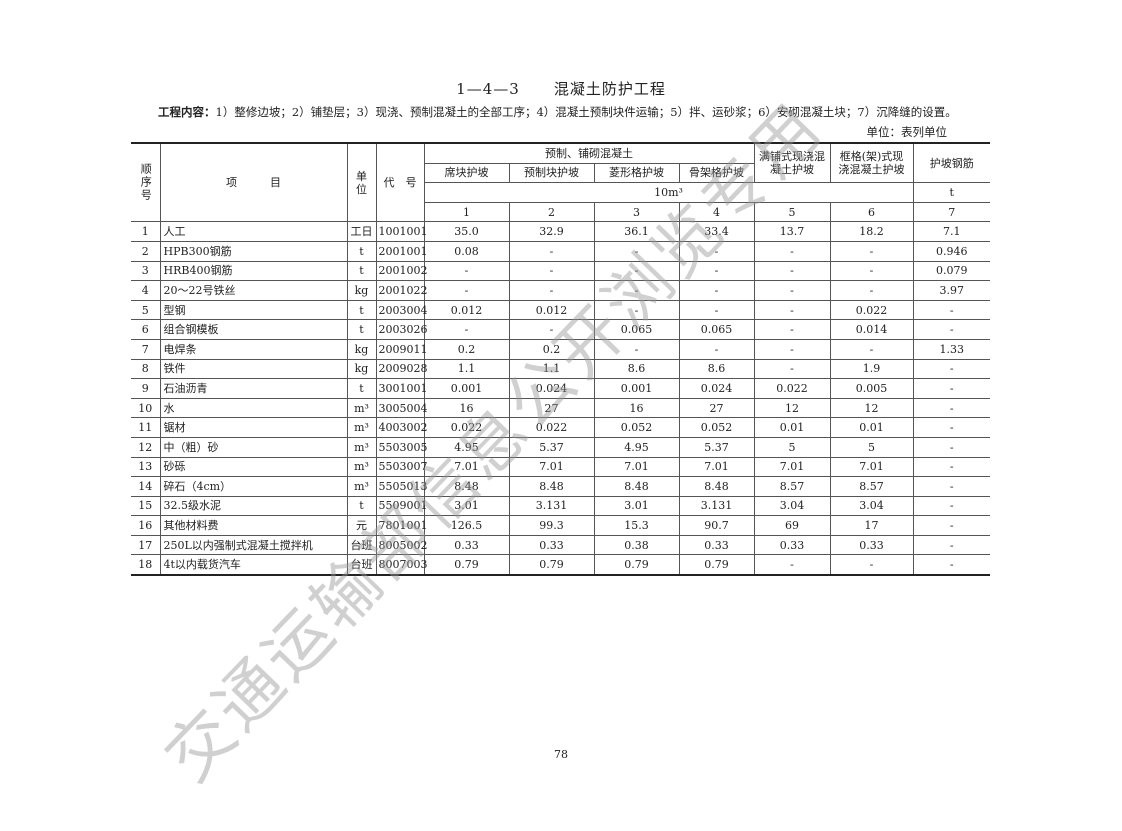  What do you see at coordinates (792, 408) in the screenshot?
I see `row-value-col-5: 12` at bounding box center [792, 408].